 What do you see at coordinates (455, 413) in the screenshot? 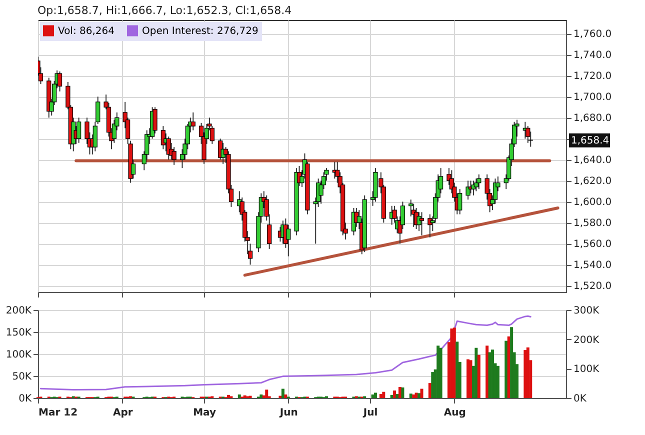
I see `x-tick-label: Aug` at bounding box center [455, 413].